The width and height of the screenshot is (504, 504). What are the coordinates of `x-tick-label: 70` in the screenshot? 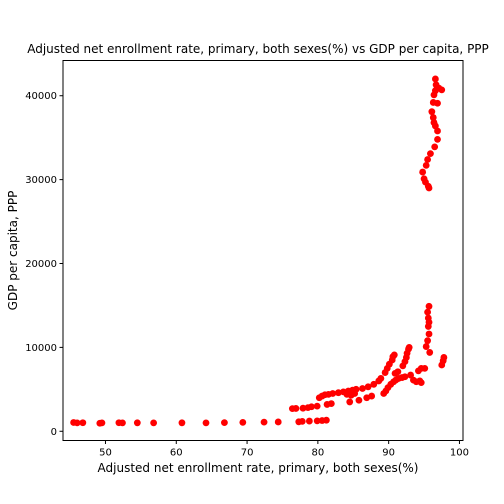 It's located at (247, 453).